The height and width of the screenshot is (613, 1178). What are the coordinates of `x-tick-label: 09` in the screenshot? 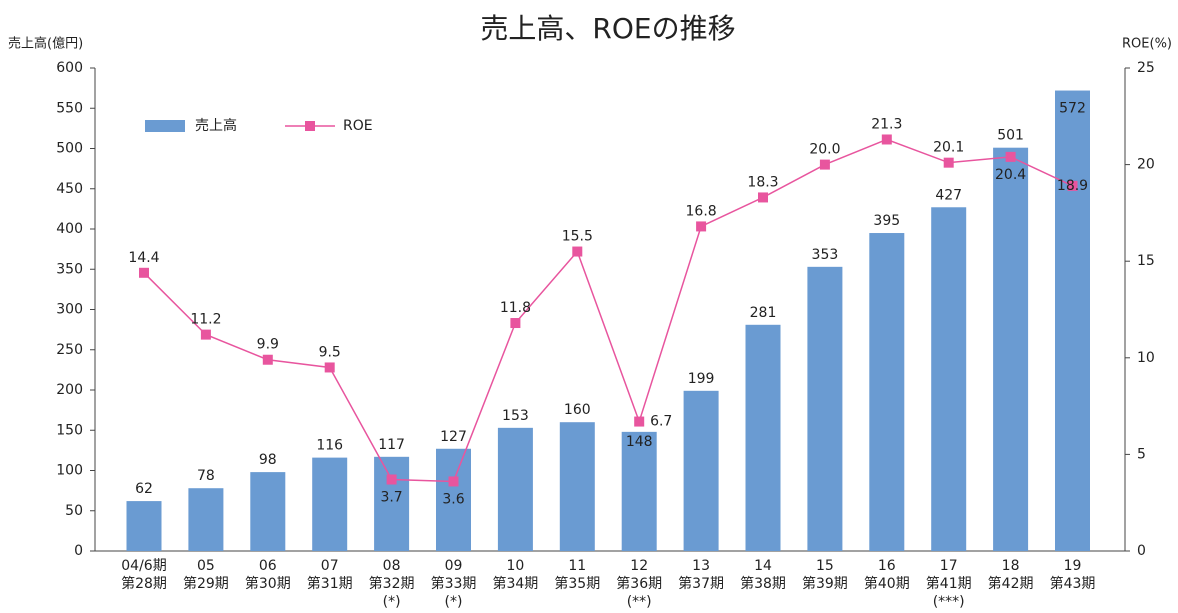 It's located at (454, 566).